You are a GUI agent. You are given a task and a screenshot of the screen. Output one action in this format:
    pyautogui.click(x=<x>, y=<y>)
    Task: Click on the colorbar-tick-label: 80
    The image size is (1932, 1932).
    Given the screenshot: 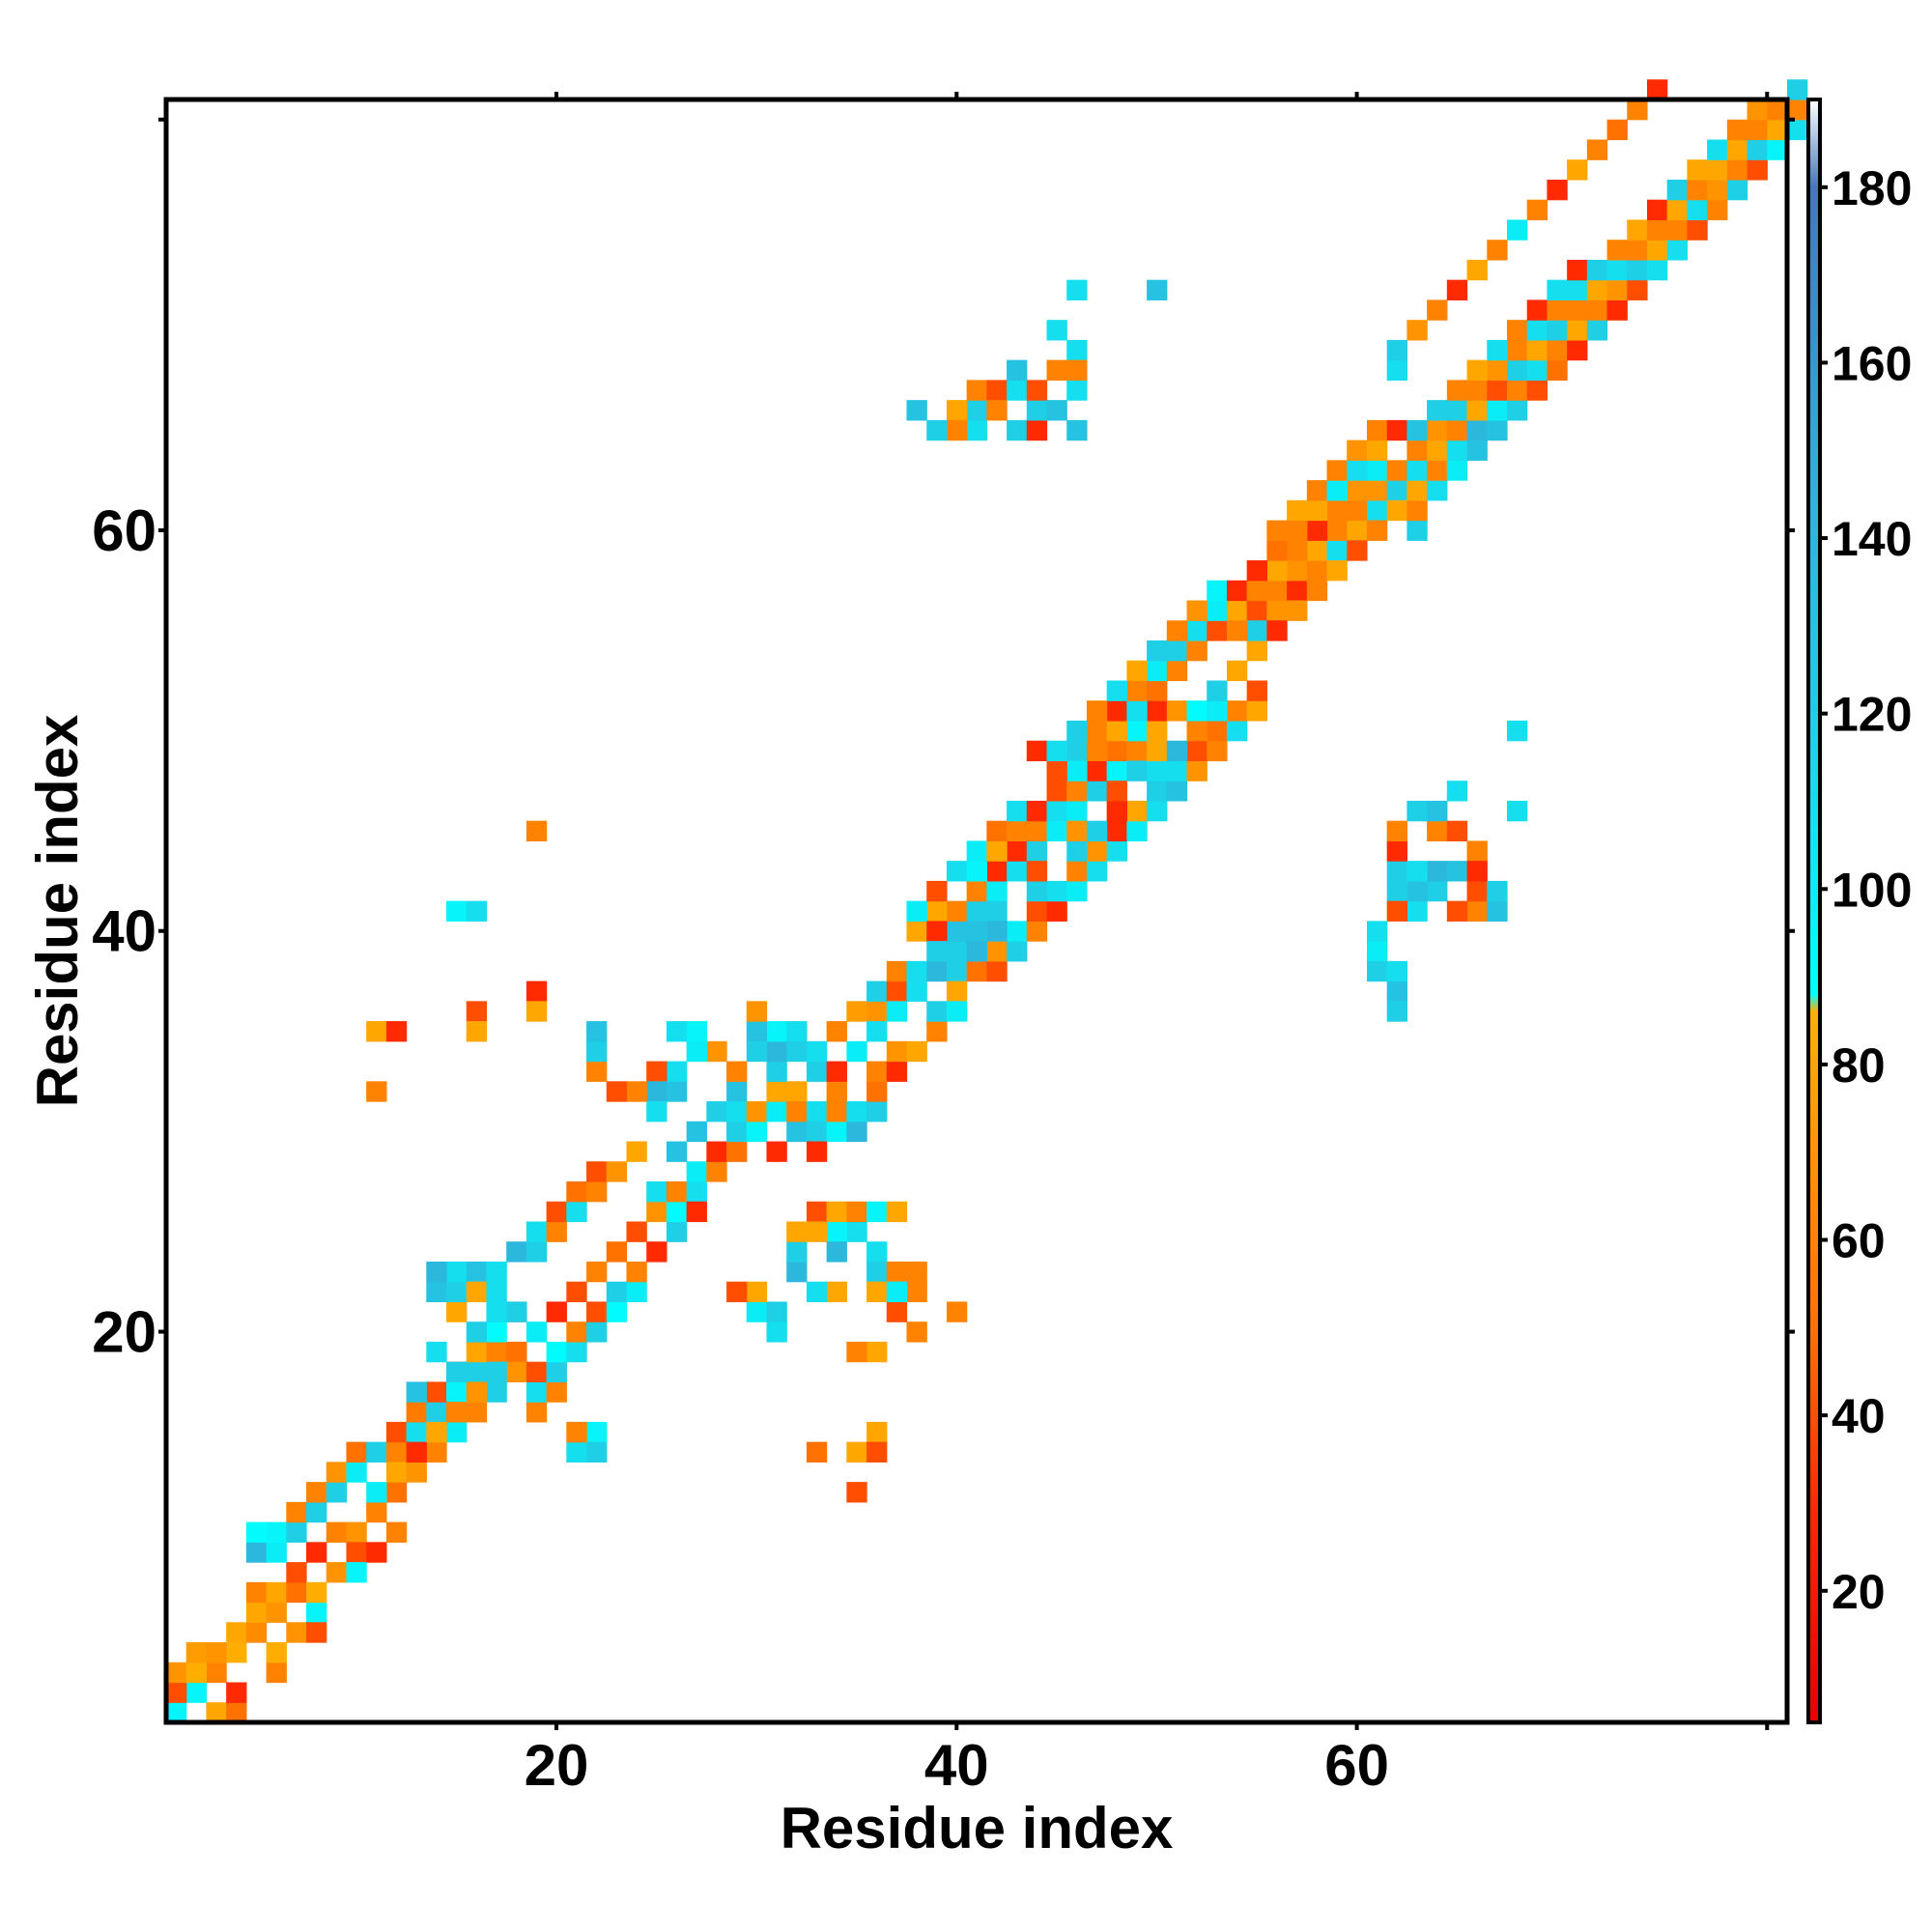 What is the action you would take?
    pyautogui.click(x=1859, y=1065)
    